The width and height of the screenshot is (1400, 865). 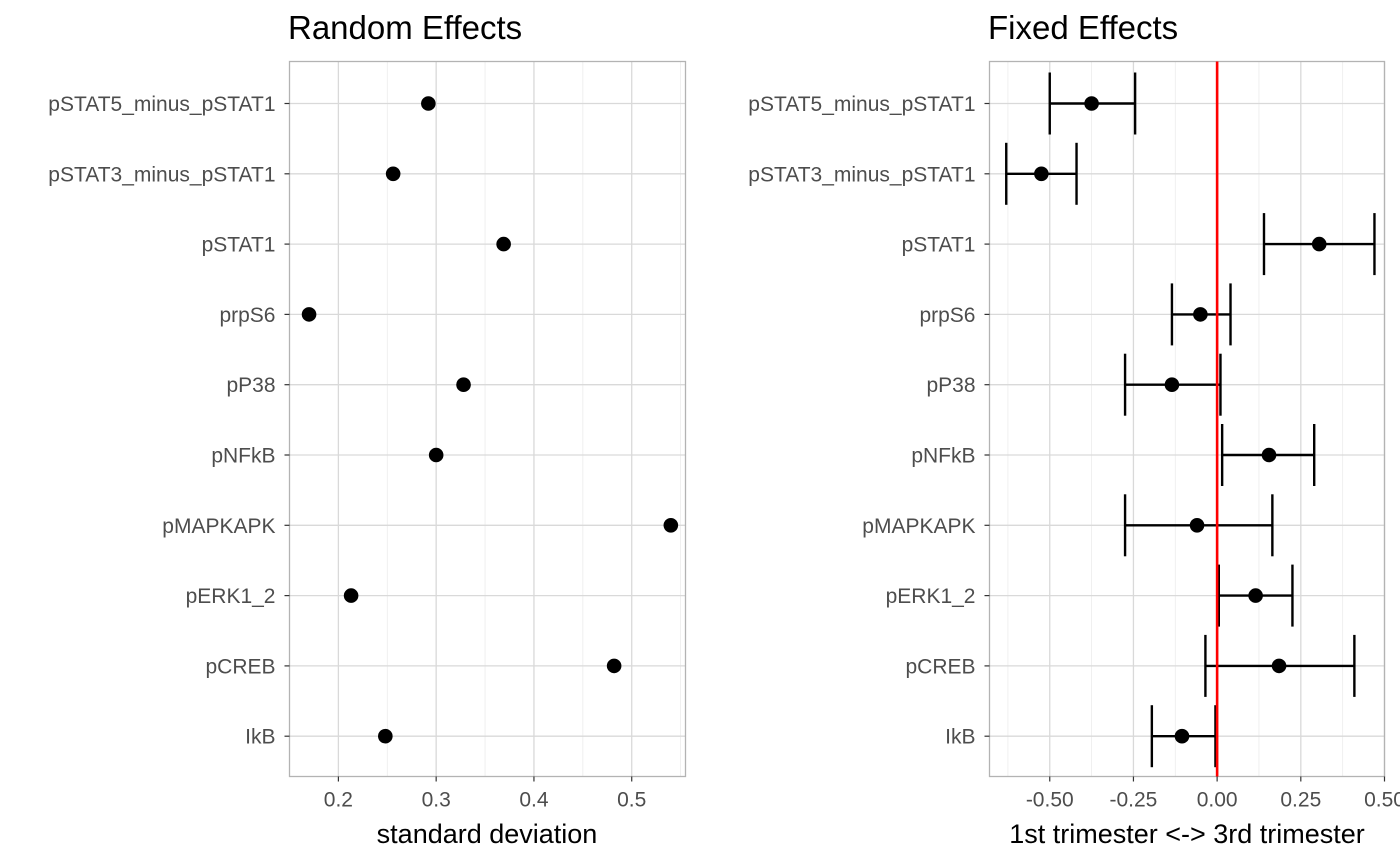 I want to click on random-effects-y-tick-label: pMAPKAPK, so click(x=218, y=526).